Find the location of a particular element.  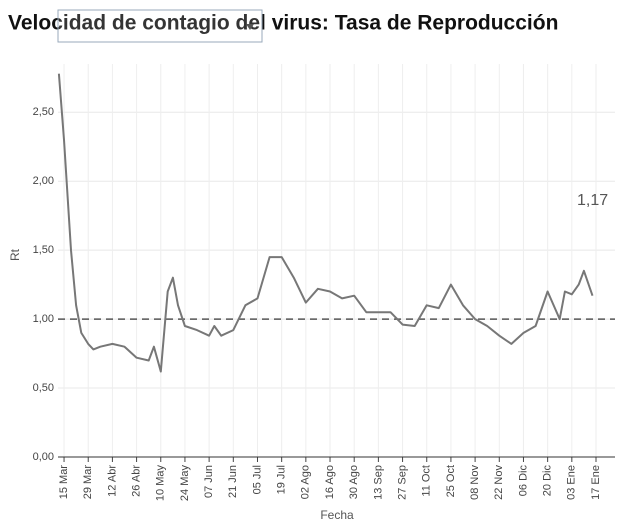

x-tick-label: 15 Mar is located at coordinates (64, 482).